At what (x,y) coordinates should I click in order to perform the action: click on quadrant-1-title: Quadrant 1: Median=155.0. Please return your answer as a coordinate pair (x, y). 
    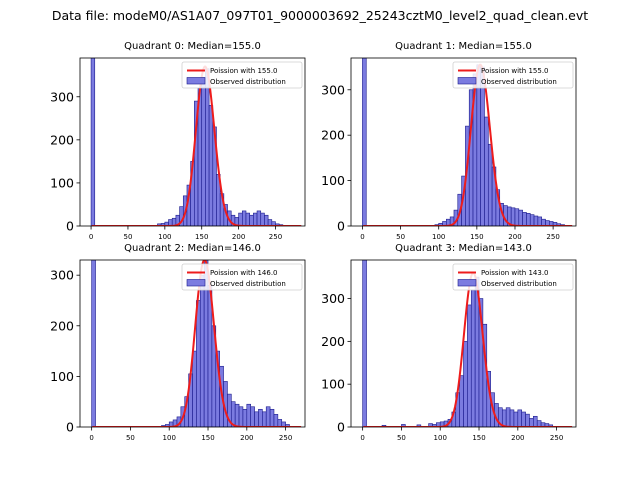
    Looking at the image, I should click on (463, 46).